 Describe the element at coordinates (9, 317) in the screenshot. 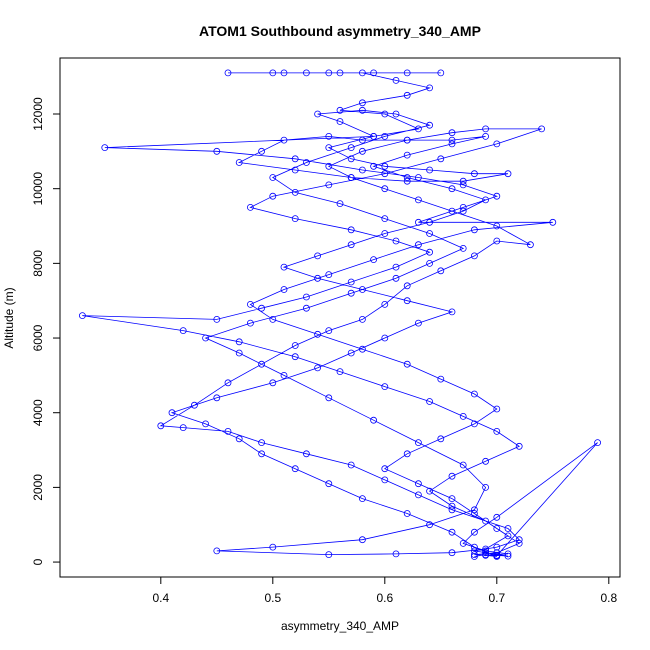

I see `y-axis-label: Altitude (m)` at that location.